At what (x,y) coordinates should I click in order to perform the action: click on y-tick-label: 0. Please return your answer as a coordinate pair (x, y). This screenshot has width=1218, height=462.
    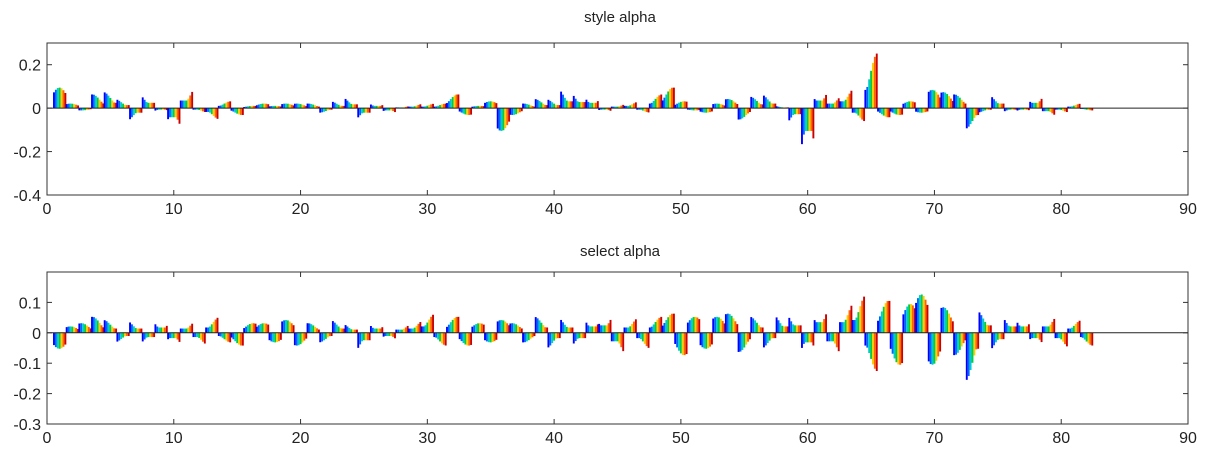
    Looking at the image, I should click on (36, 334).